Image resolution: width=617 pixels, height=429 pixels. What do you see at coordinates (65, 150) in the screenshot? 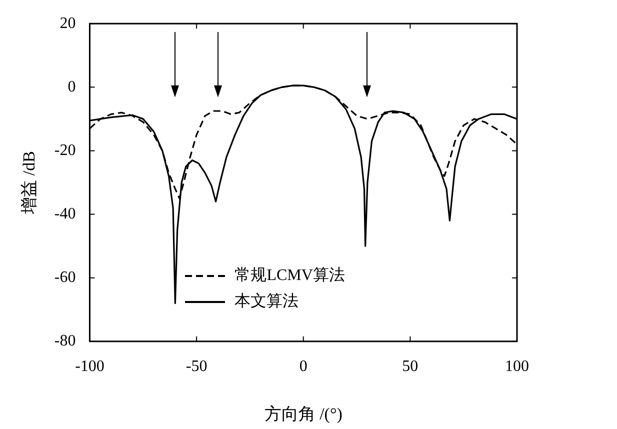
I see `y-tick-label: -20` at bounding box center [65, 150].